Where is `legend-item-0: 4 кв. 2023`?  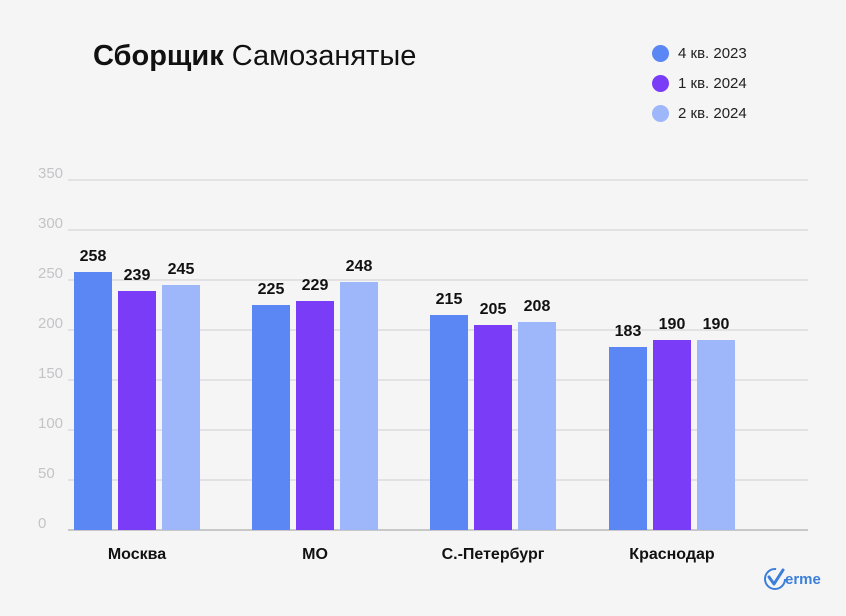
legend-item-0: 4 кв. 2023 is located at coordinates (699, 53).